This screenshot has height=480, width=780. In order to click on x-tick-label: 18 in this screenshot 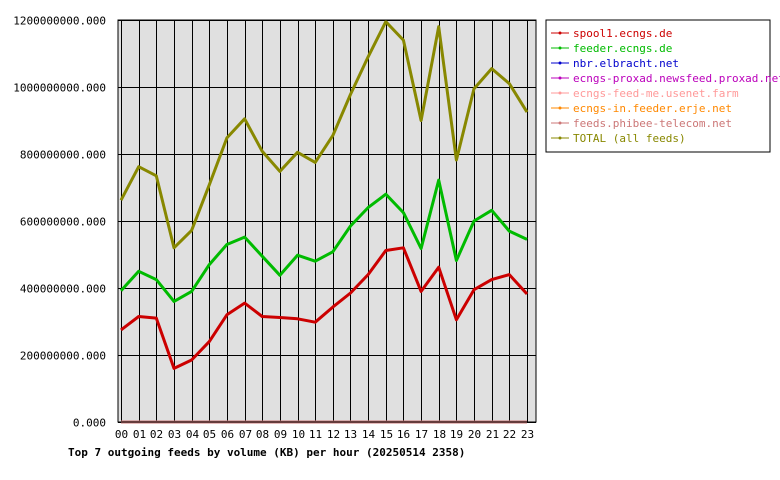, I will do `click(439, 434)`.